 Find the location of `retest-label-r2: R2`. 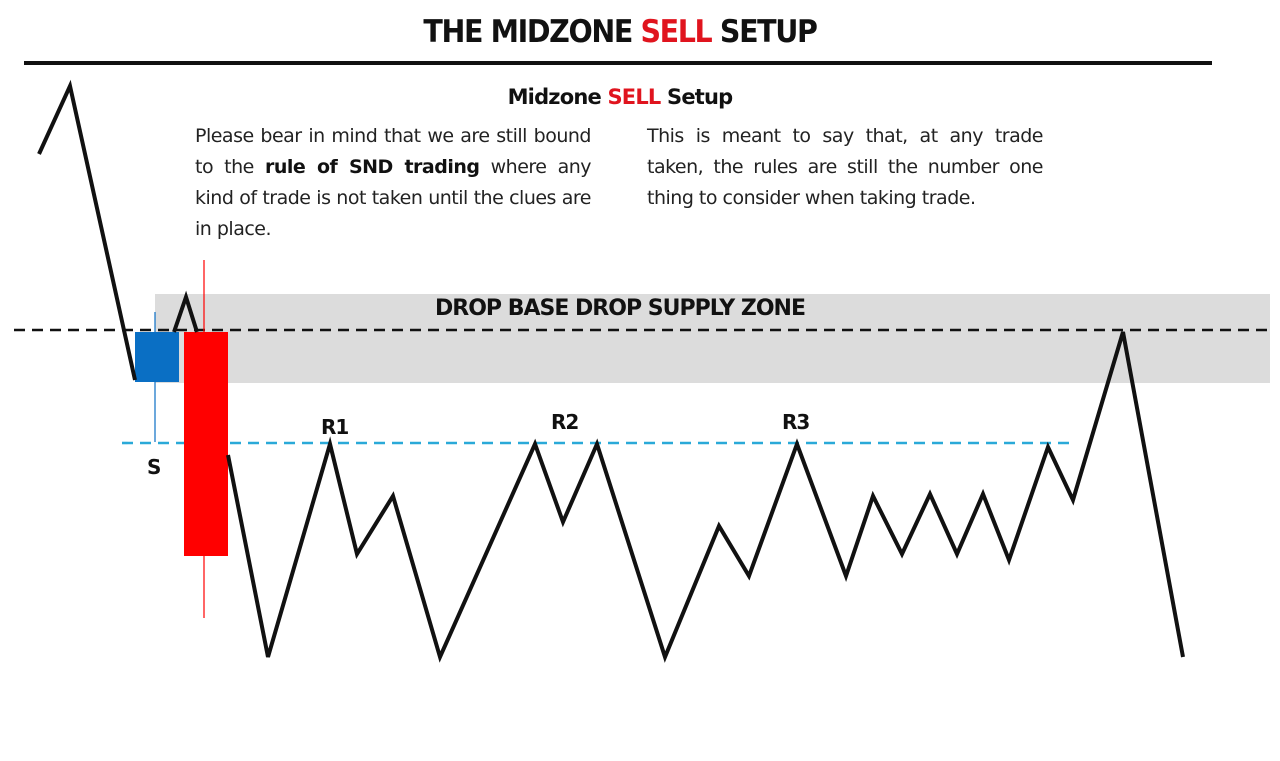

retest-label-r2: R2 is located at coordinates (565, 422).